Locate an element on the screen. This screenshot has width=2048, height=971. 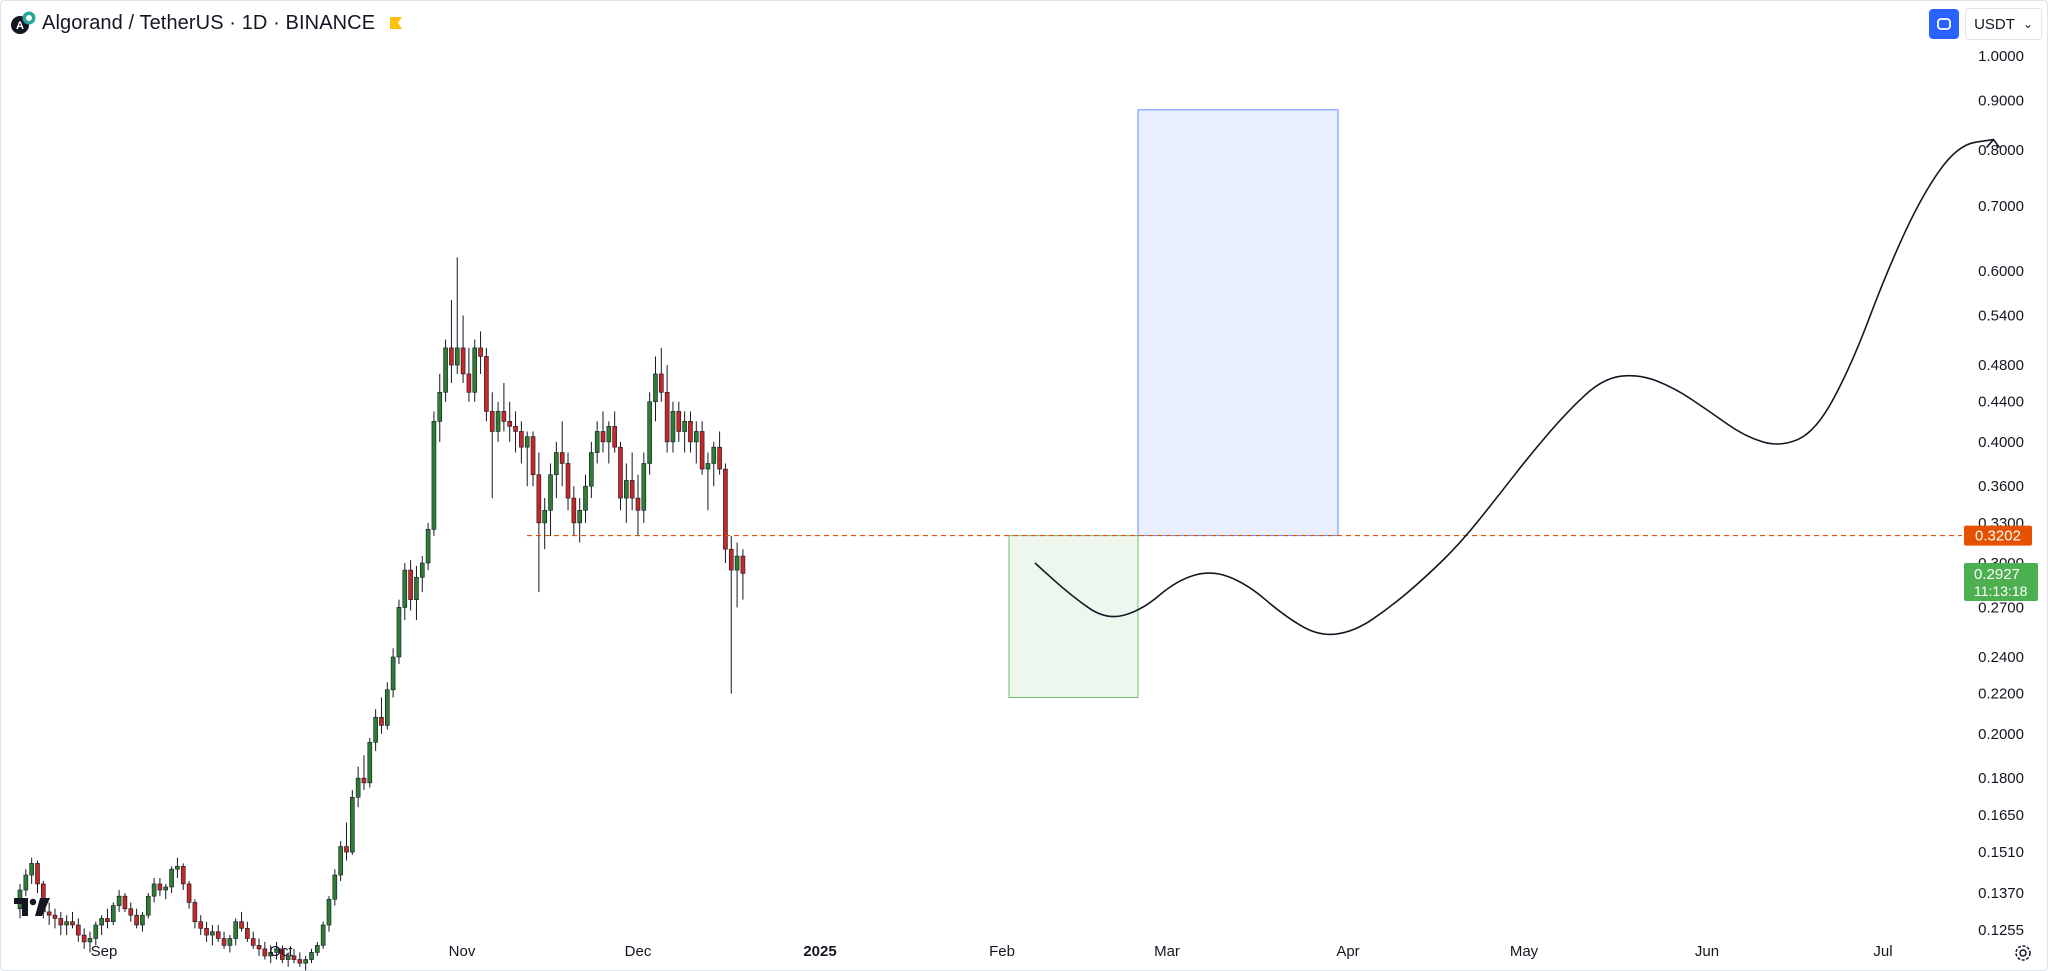
price-tick-label: 0.7000 is located at coordinates (2001, 206).